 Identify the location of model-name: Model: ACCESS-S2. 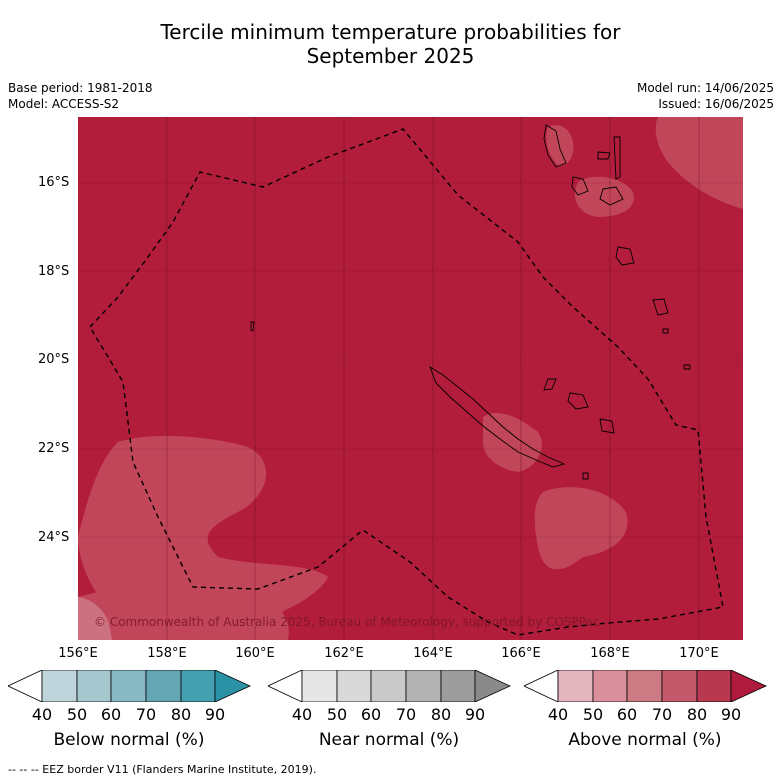
(64, 104).